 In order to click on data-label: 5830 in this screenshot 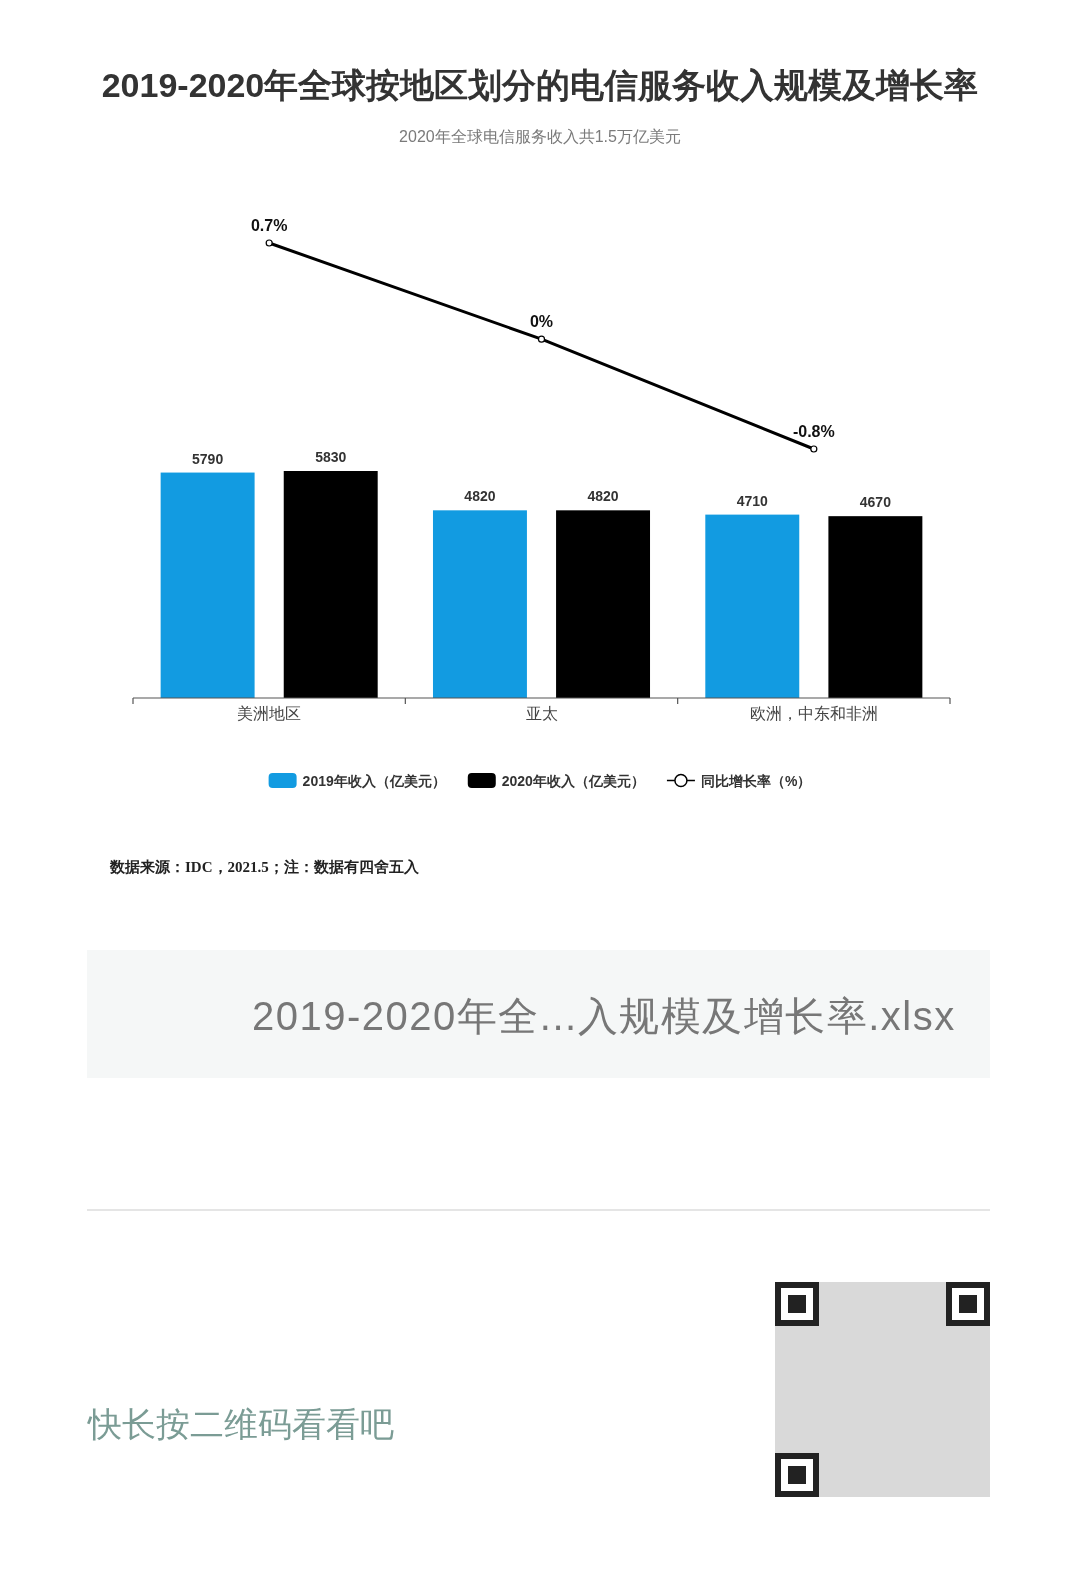, I will do `click(331, 457)`.